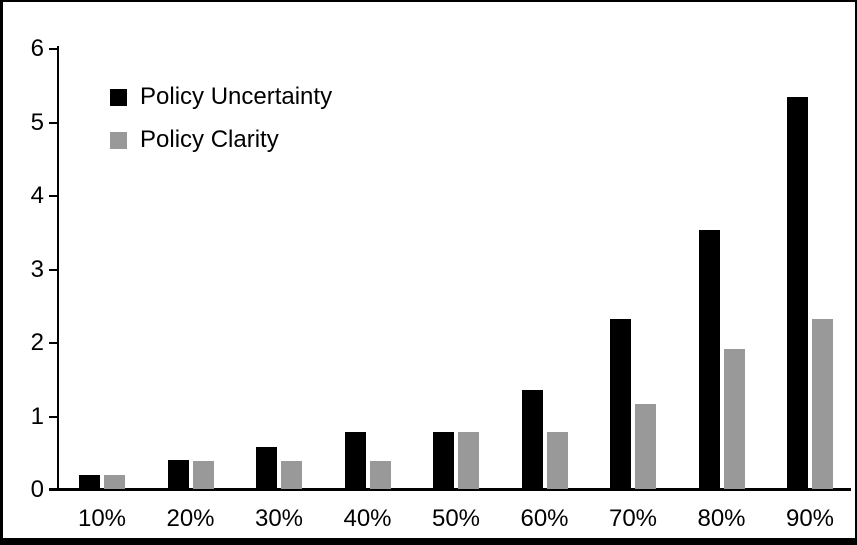 The image size is (857, 545). Describe the element at coordinates (37, 195) in the screenshot. I see `y-tick-label: 4` at that location.